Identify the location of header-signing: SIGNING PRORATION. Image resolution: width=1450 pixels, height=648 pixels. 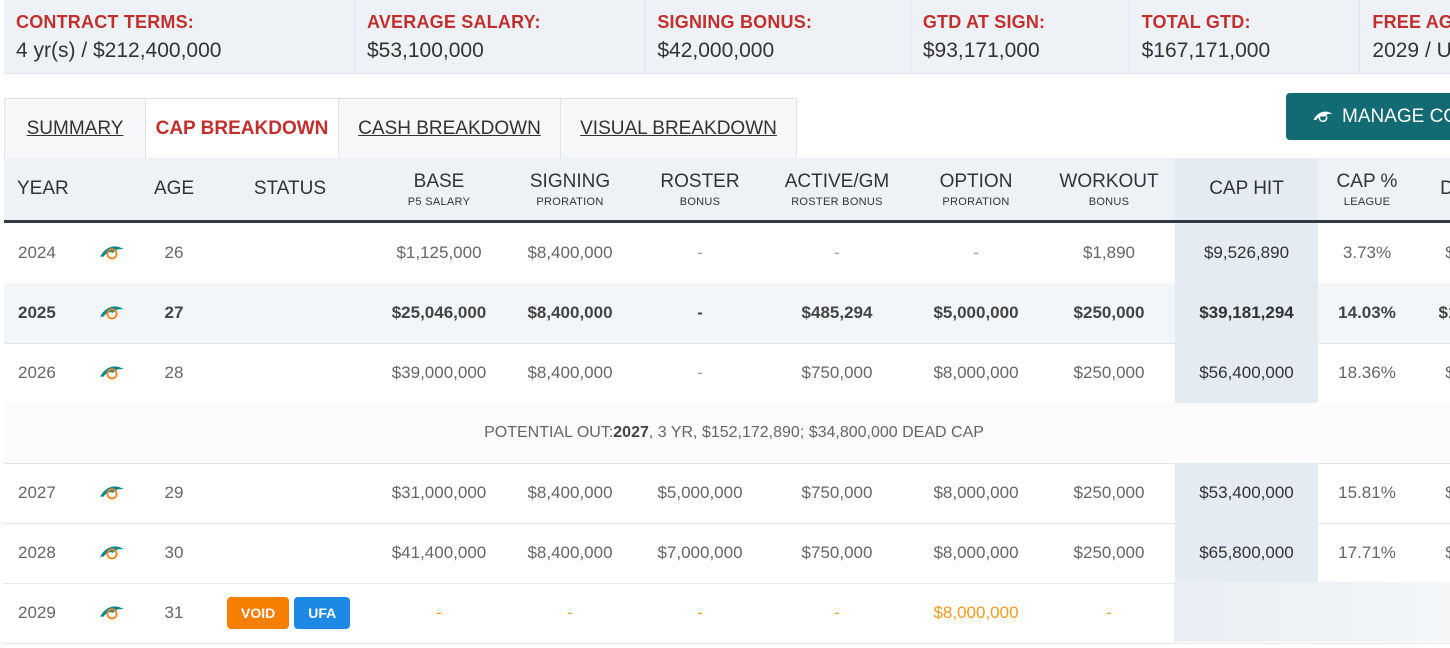
(570, 189).